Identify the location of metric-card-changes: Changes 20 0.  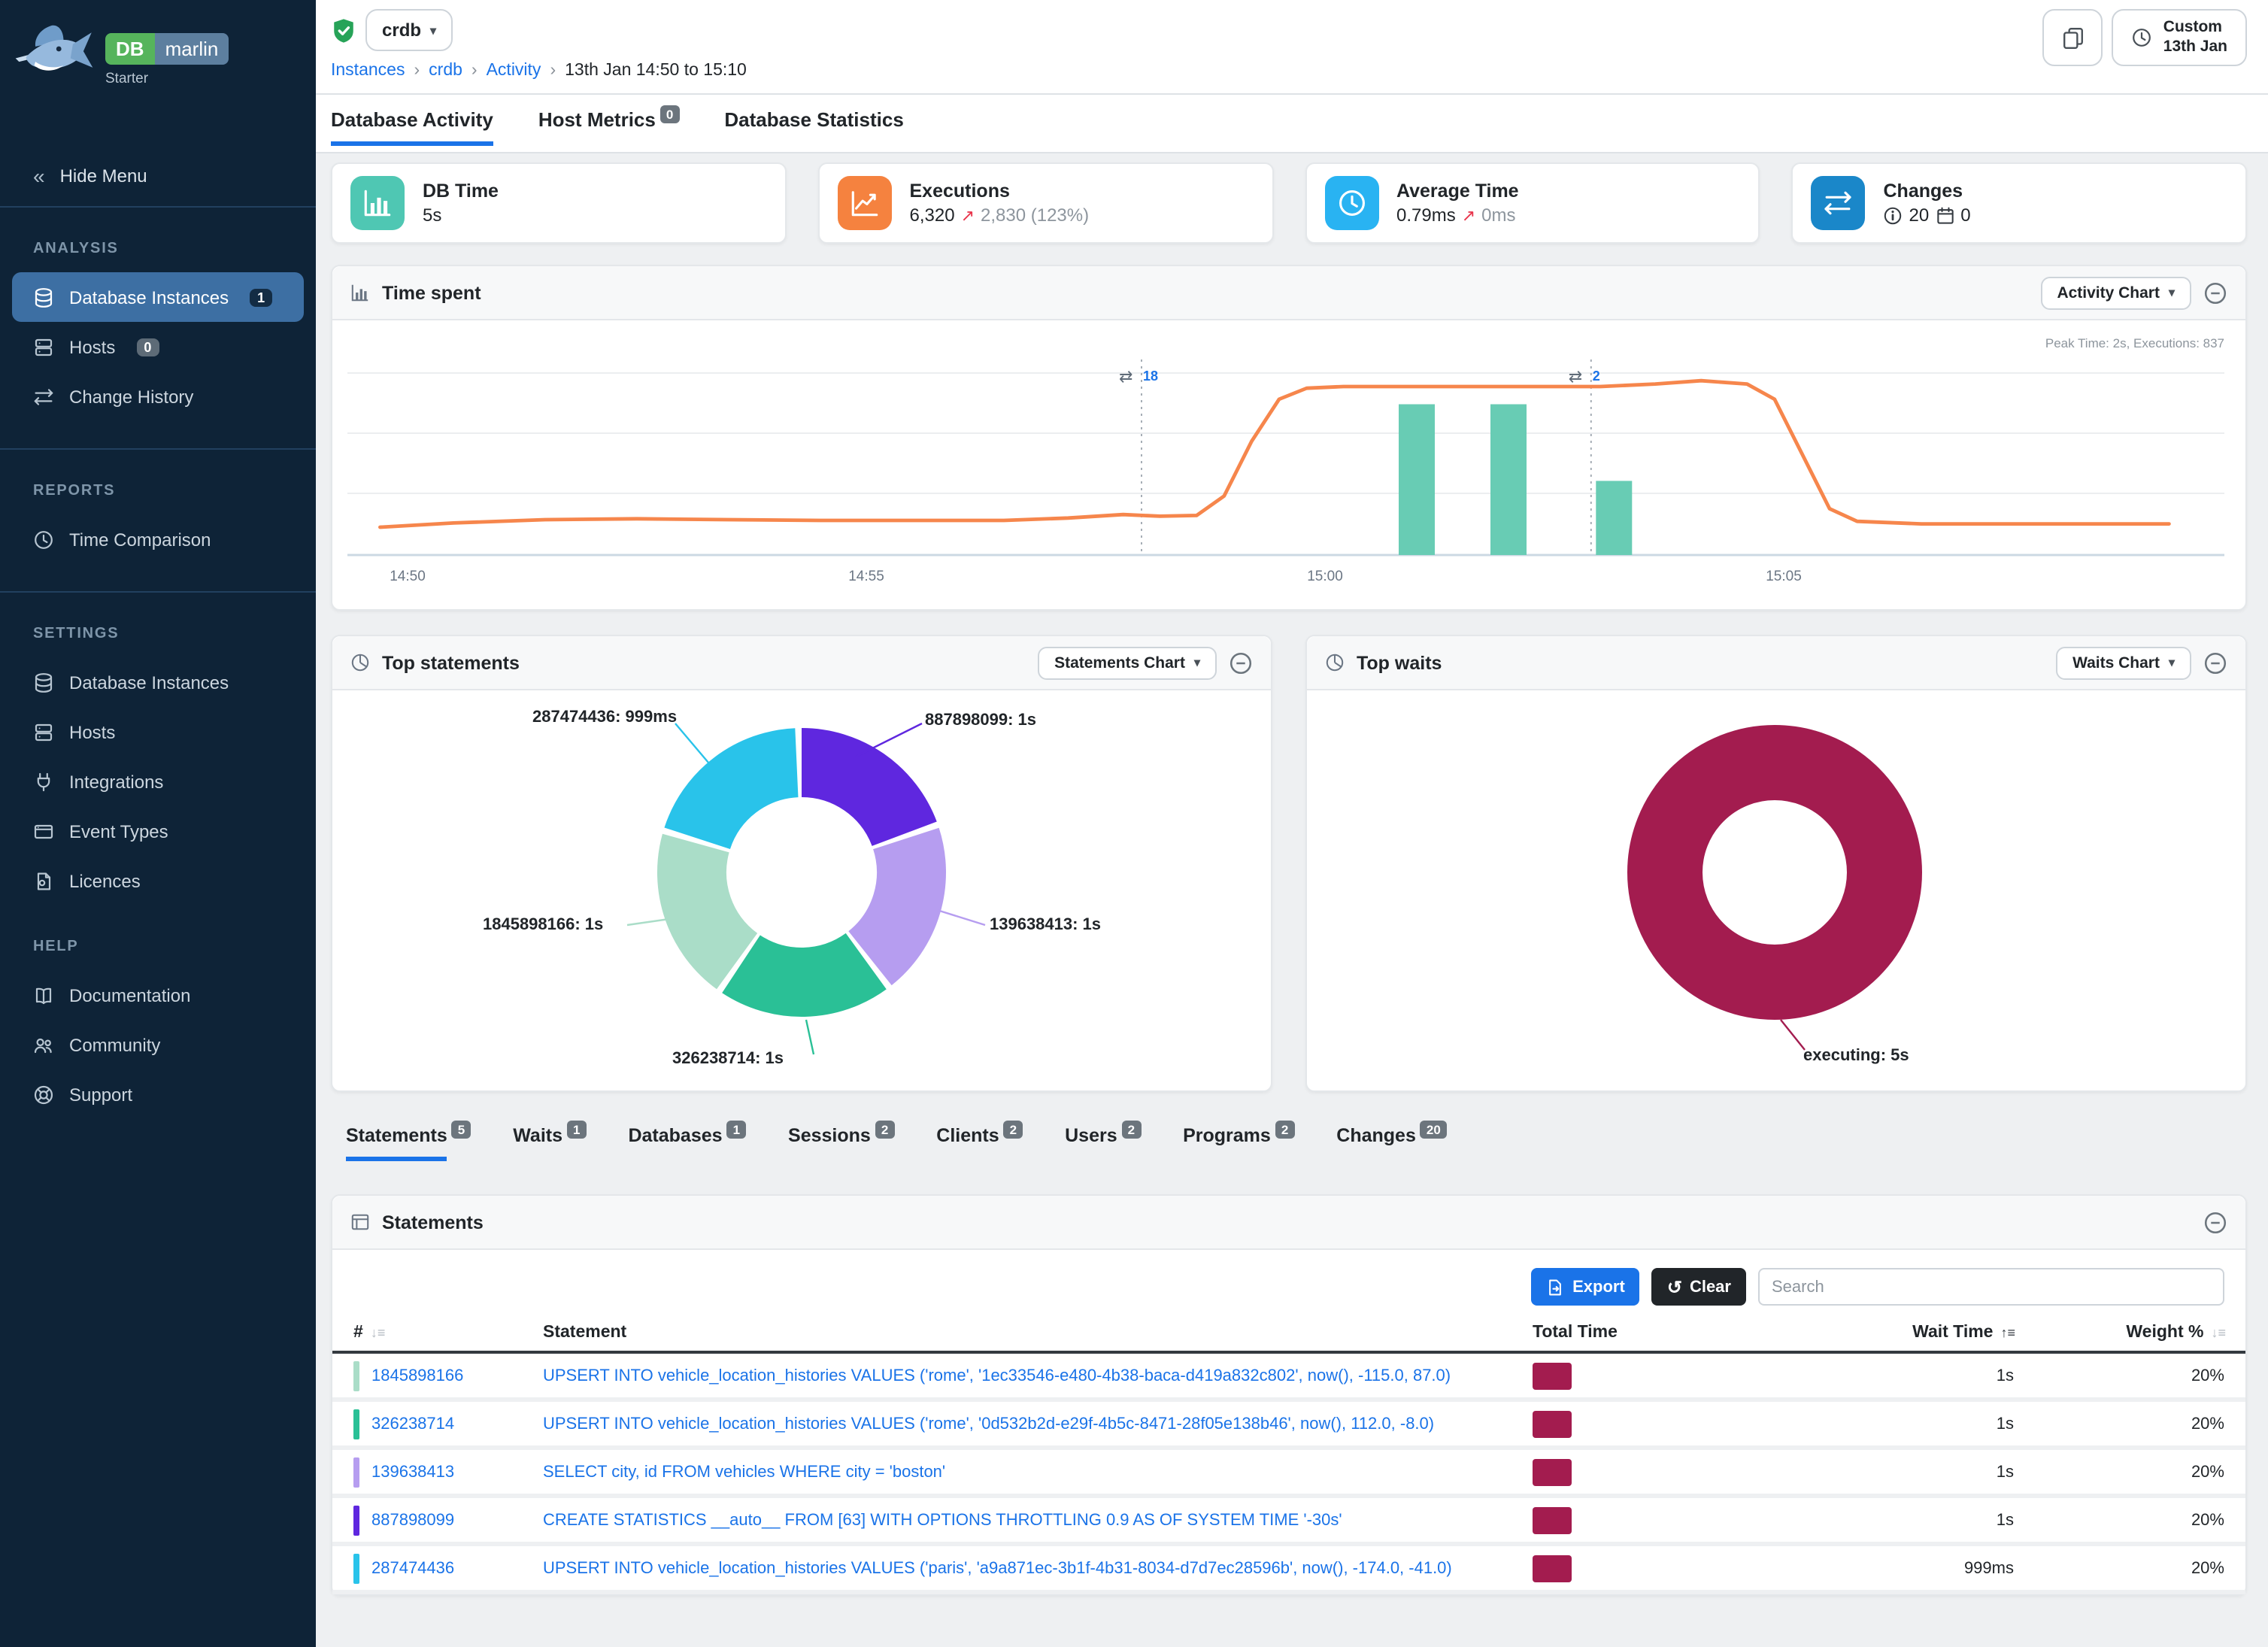
(2019, 203).